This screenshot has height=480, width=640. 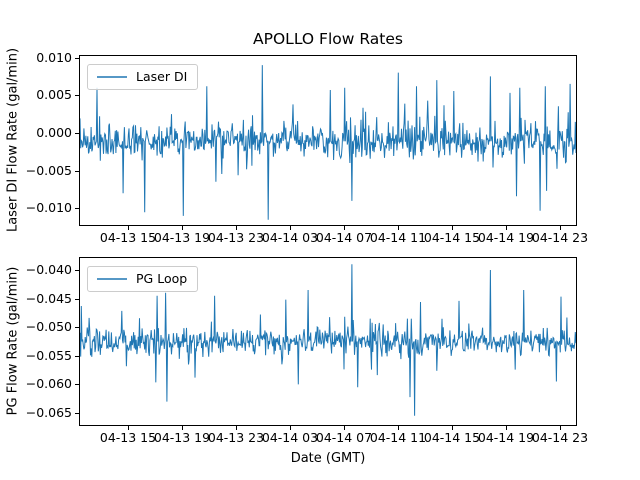 What do you see at coordinates (48, 412) in the screenshot?
I see `y-tick-label: −0.065` at bounding box center [48, 412].